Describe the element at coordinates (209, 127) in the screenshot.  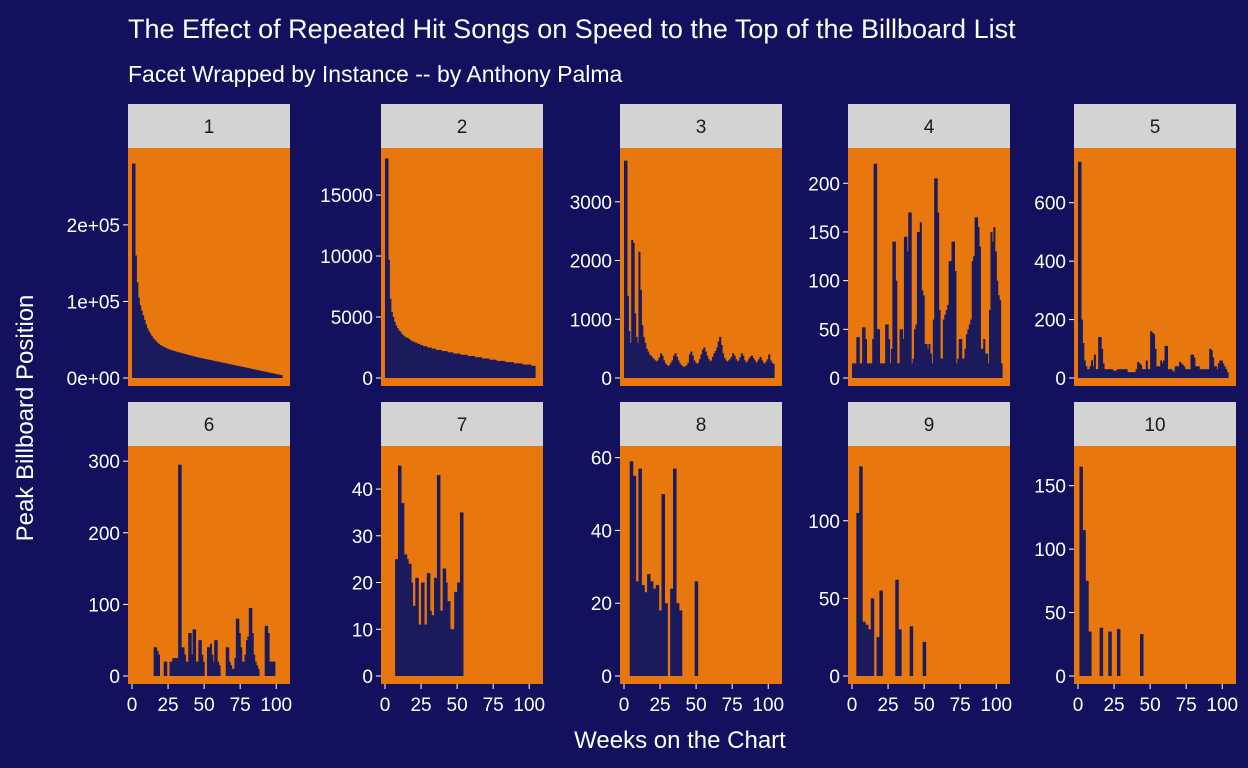
I see `facet-strip-label: 1` at that location.